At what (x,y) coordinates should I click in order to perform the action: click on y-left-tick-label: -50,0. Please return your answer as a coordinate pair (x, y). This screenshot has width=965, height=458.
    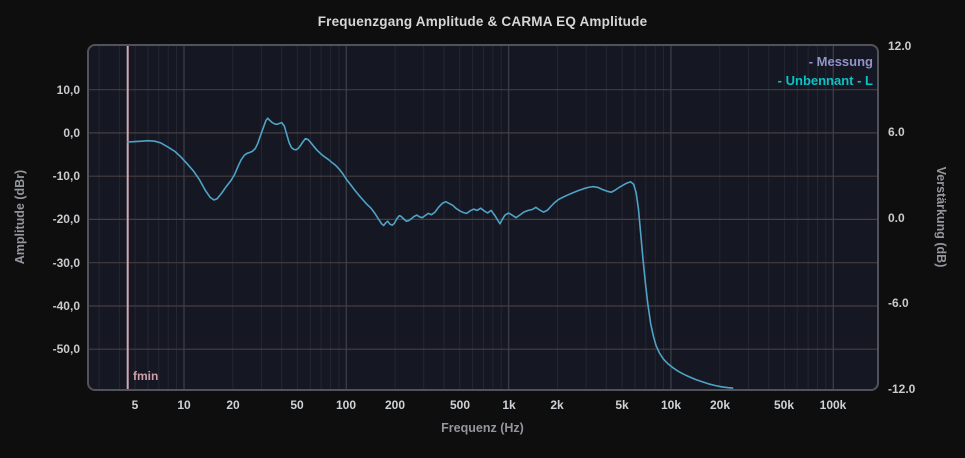
    Looking at the image, I should click on (66, 349).